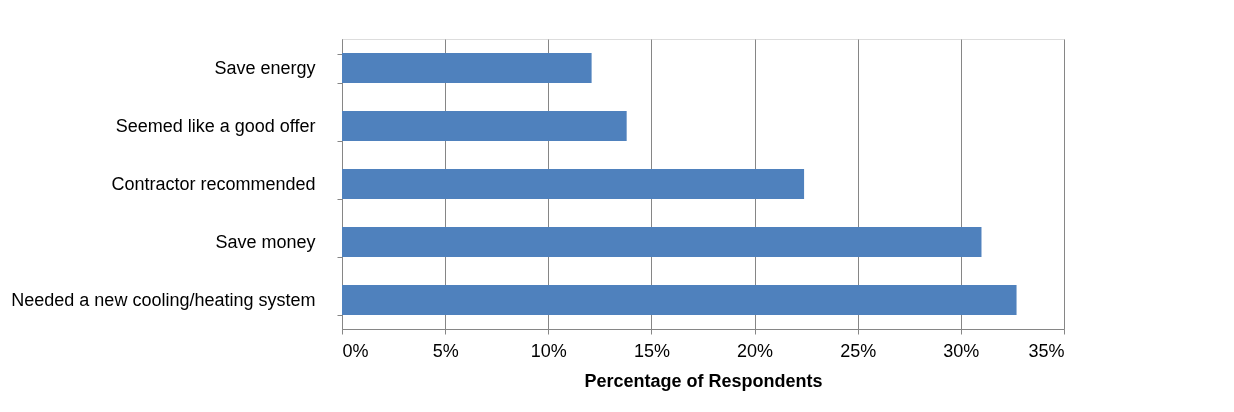  Describe the element at coordinates (858, 350) in the screenshot. I see `x-tick-label: 25%` at that location.